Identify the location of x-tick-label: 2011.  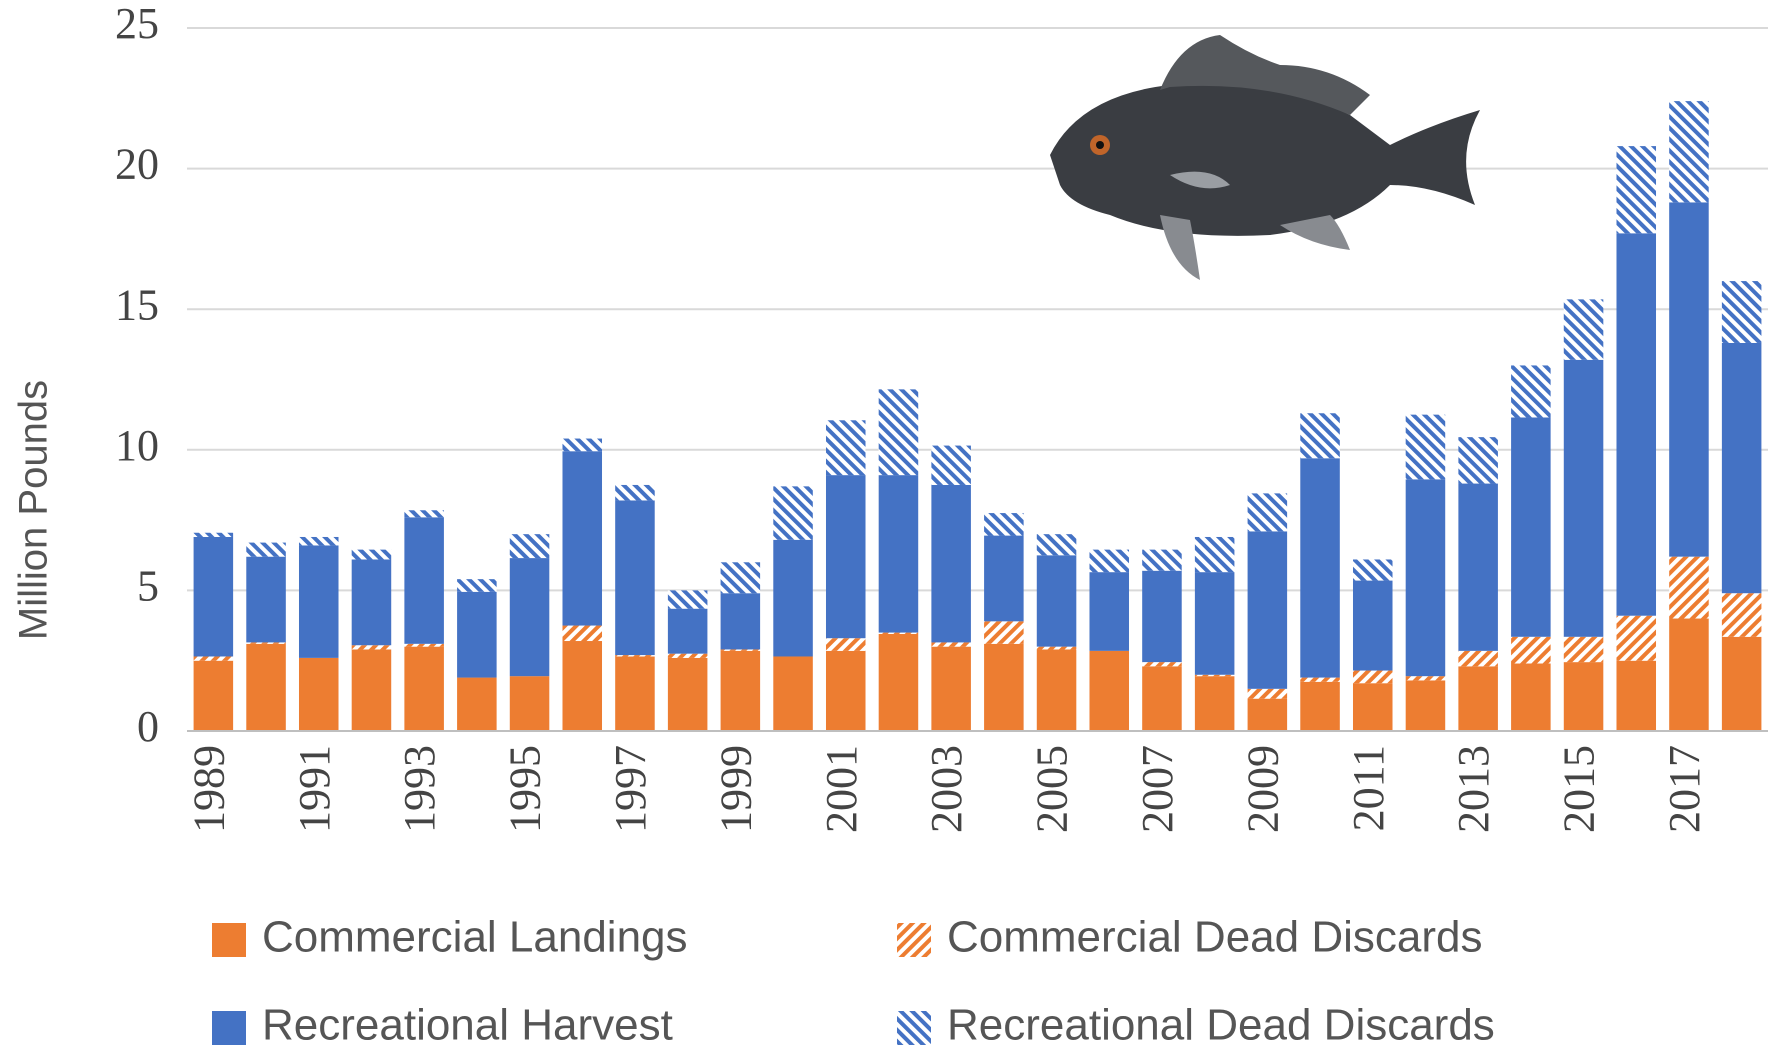
(1368, 788).